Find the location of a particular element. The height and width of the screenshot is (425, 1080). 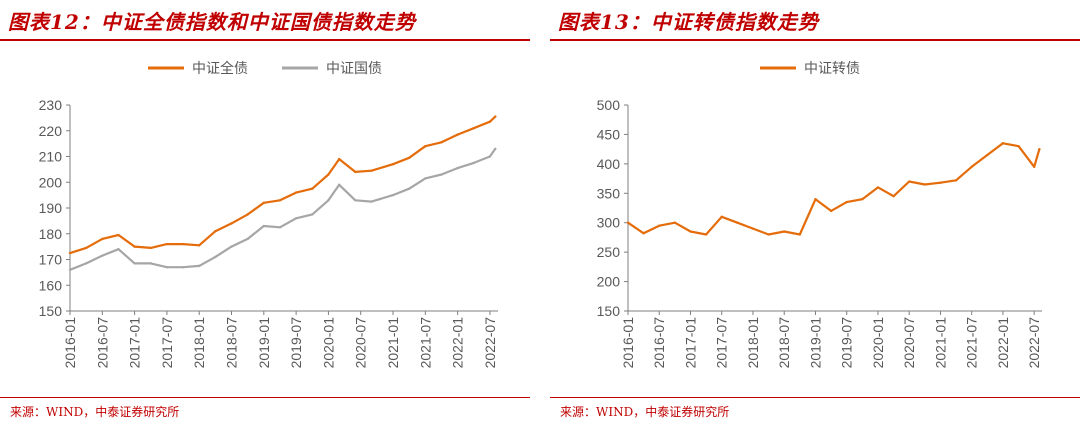

y-tick-label: 150 is located at coordinates (609, 311).